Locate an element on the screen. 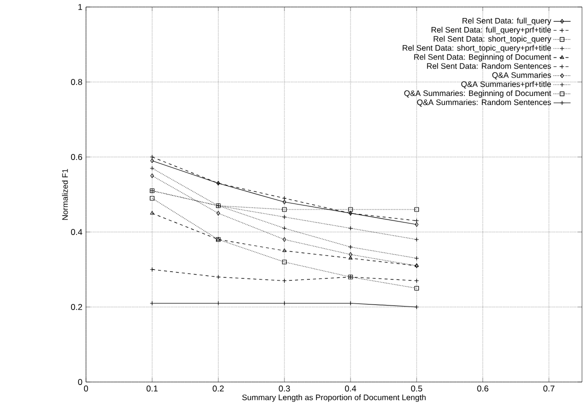 The width and height of the screenshot is (584, 418). x-tick-label: 0.2 is located at coordinates (218, 389).